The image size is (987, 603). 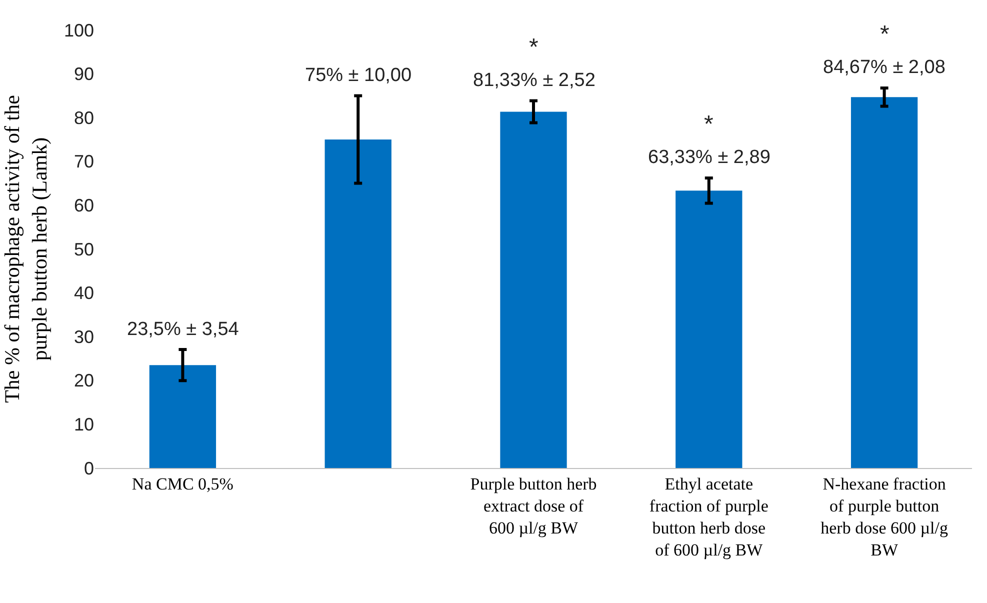 I want to click on y-tick-label: 90, so click(x=84, y=74).